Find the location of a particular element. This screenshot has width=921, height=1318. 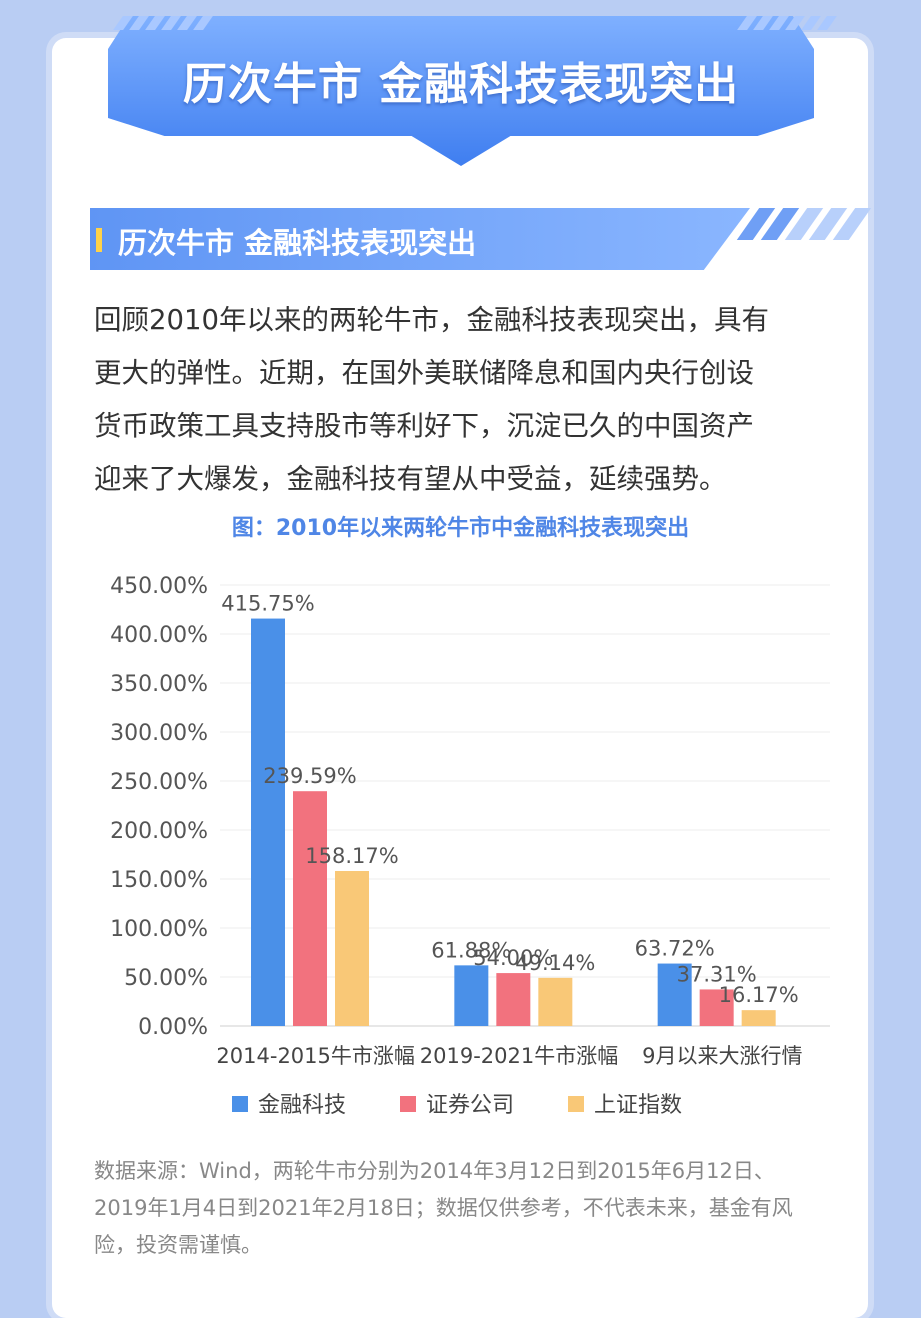

section-title: 历次牛市 金融科技表现突出 is located at coordinates (297, 241).